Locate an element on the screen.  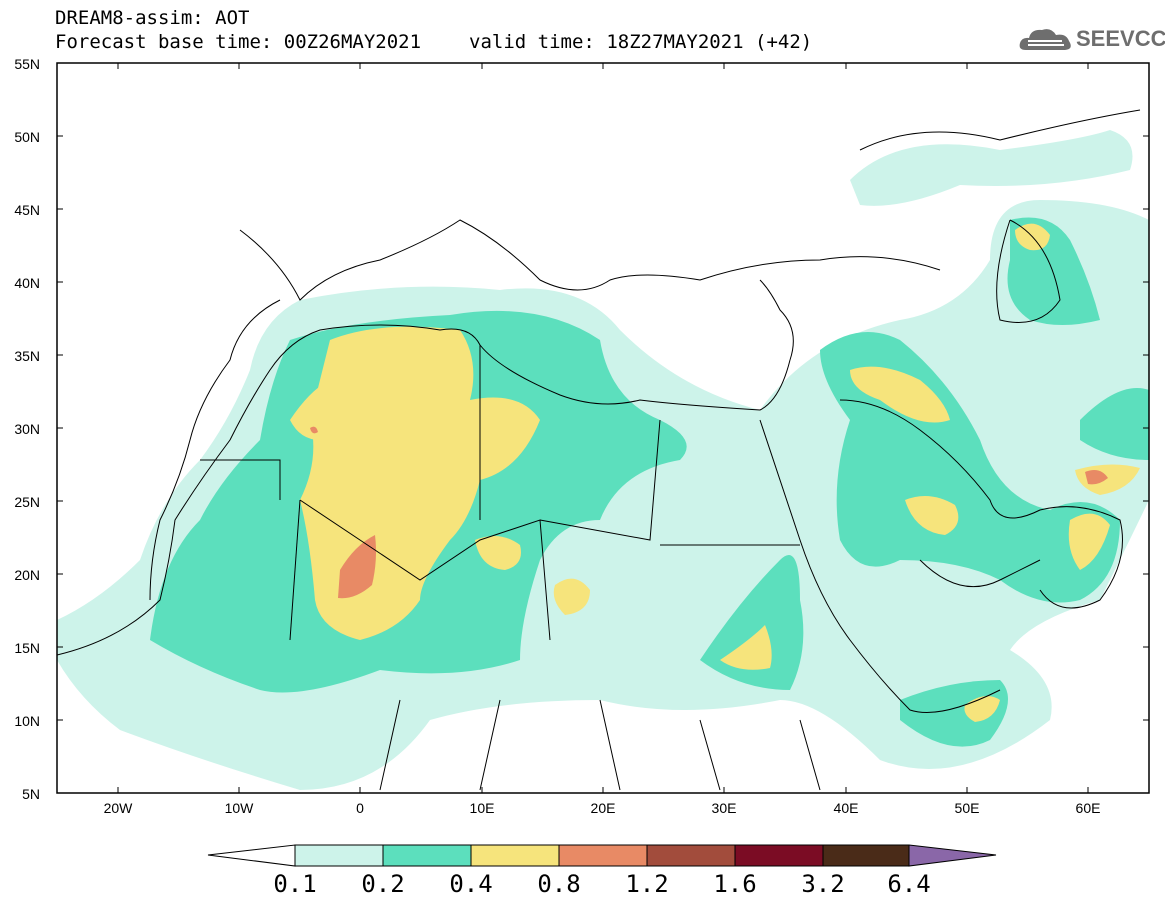
lon-label: 20W is located at coordinates (118, 808).